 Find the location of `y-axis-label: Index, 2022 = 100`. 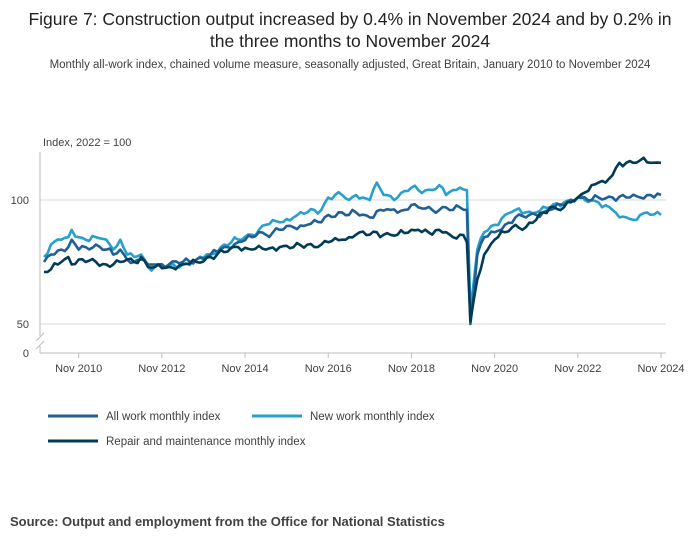

y-axis-label: Index, 2022 = 100 is located at coordinates (87, 143).